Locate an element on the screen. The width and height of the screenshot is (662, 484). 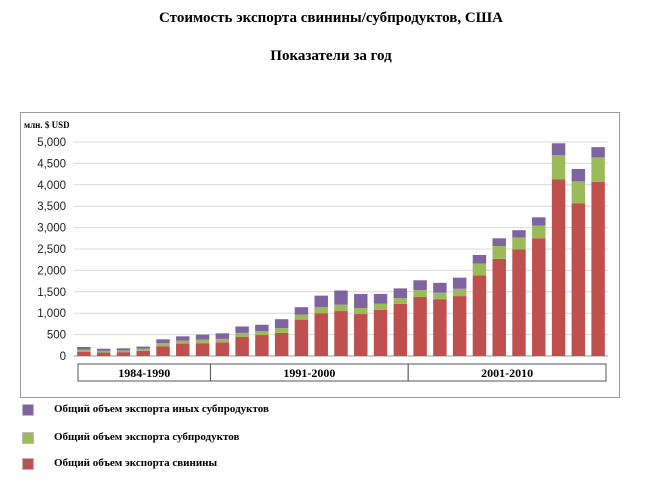
y-tick-label: 1,000 is located at coordinates (51, 314).